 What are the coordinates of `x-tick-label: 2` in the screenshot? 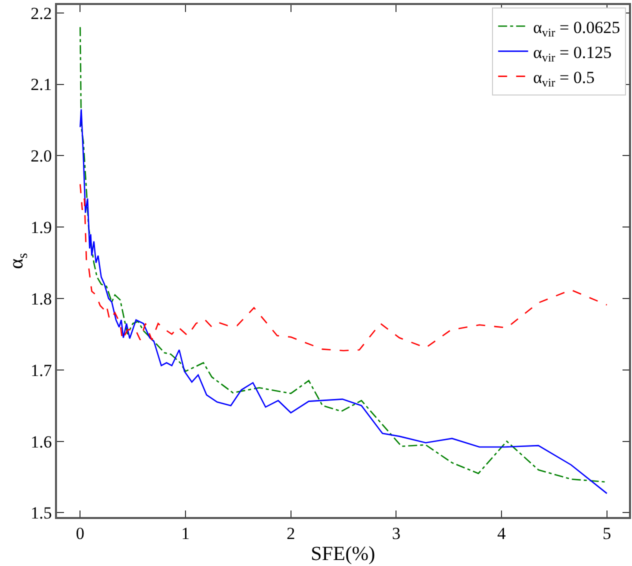 It's located at (291, 534).